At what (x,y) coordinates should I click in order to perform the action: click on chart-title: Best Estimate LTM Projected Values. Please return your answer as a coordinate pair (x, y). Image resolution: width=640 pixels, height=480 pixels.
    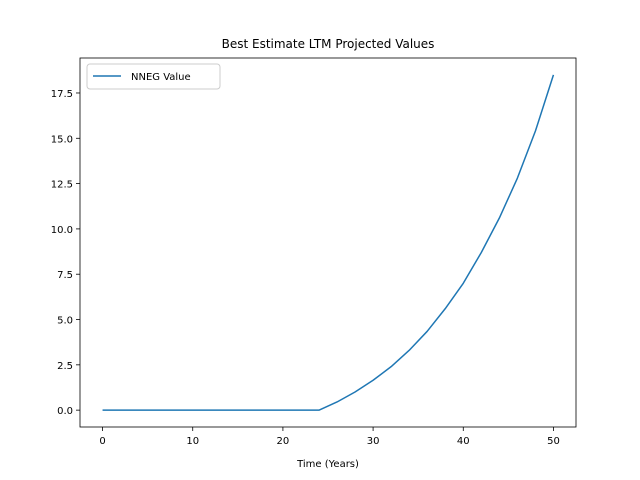
    Looking at the image, I should click on (328, 44).